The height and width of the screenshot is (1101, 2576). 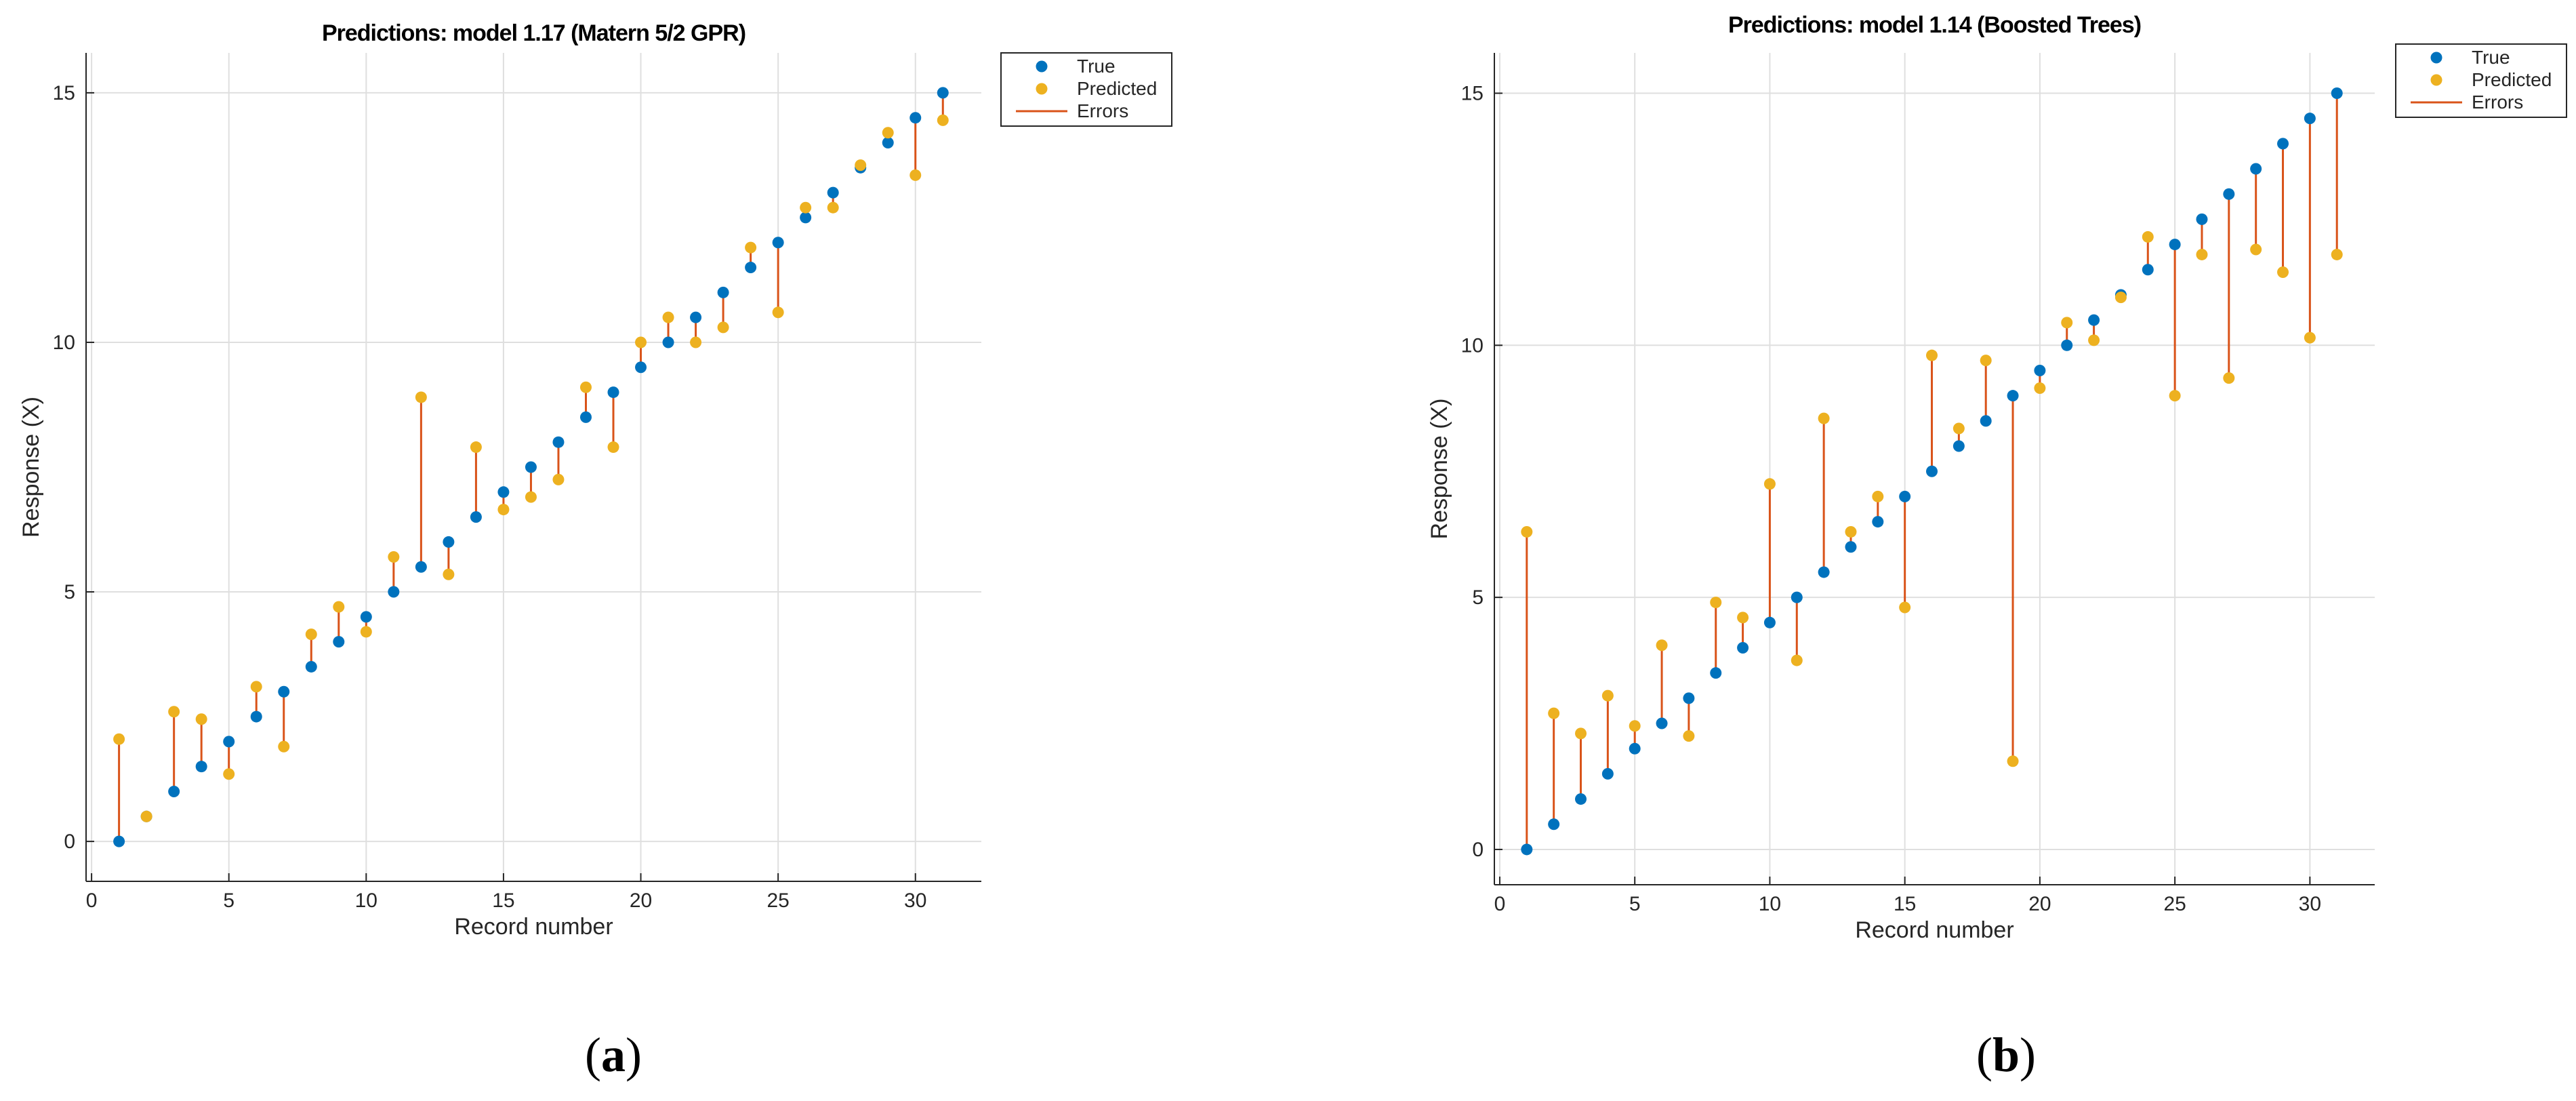 I want to click on chart-title: Predictions: model 1.17 (Matern 5/2 GPR), so click(x=534, y=33).